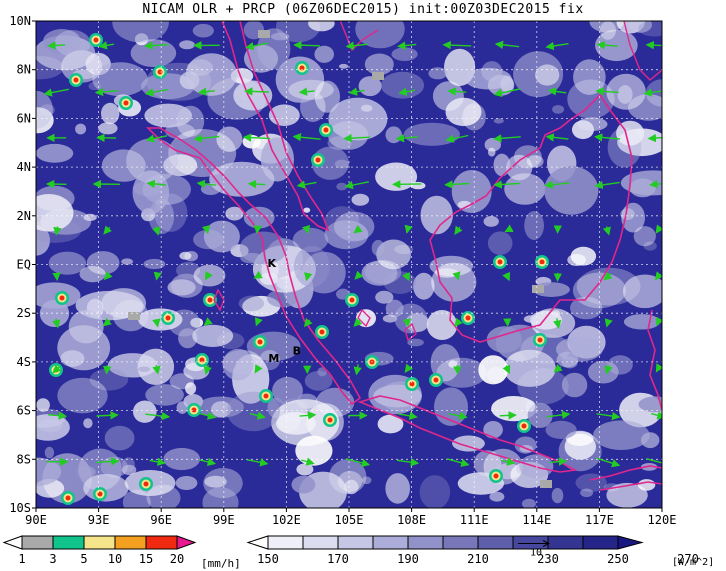 Image resolution: width=726 pixels, height=571 pixels. What do you see at coordinates (24, 118) in the screenshot?
I see `lat-tick-label: 6N` at bounding box center [24, 118].